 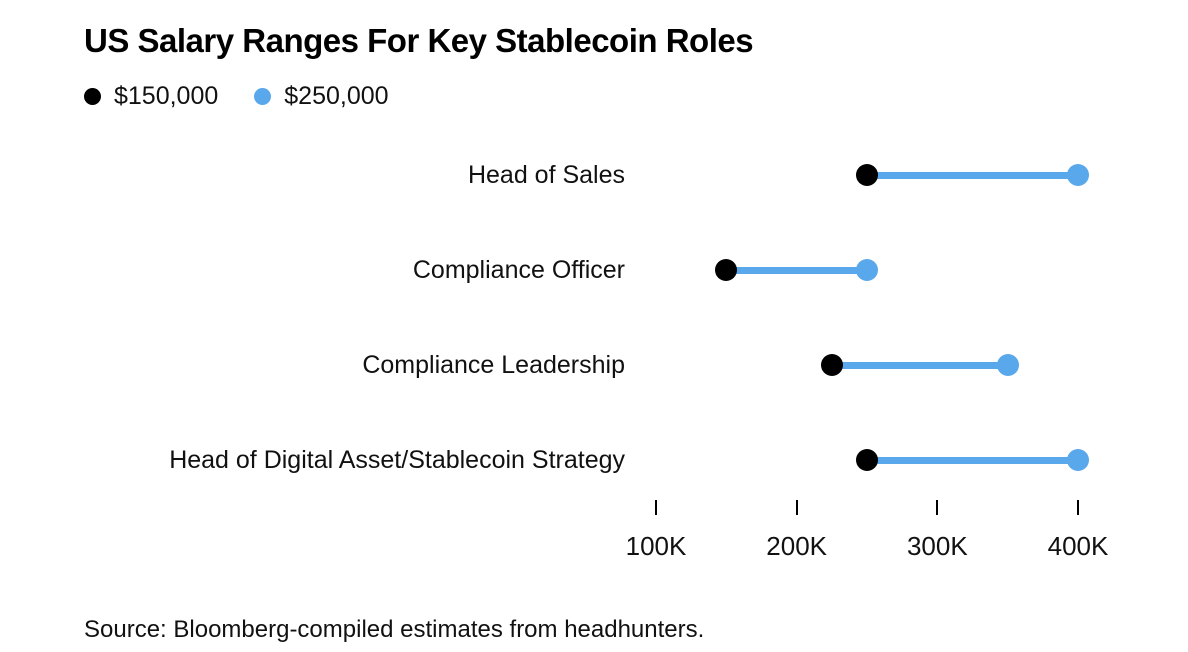 I want to click on legend-item-low: $150,000, so click(x=151, y=96).